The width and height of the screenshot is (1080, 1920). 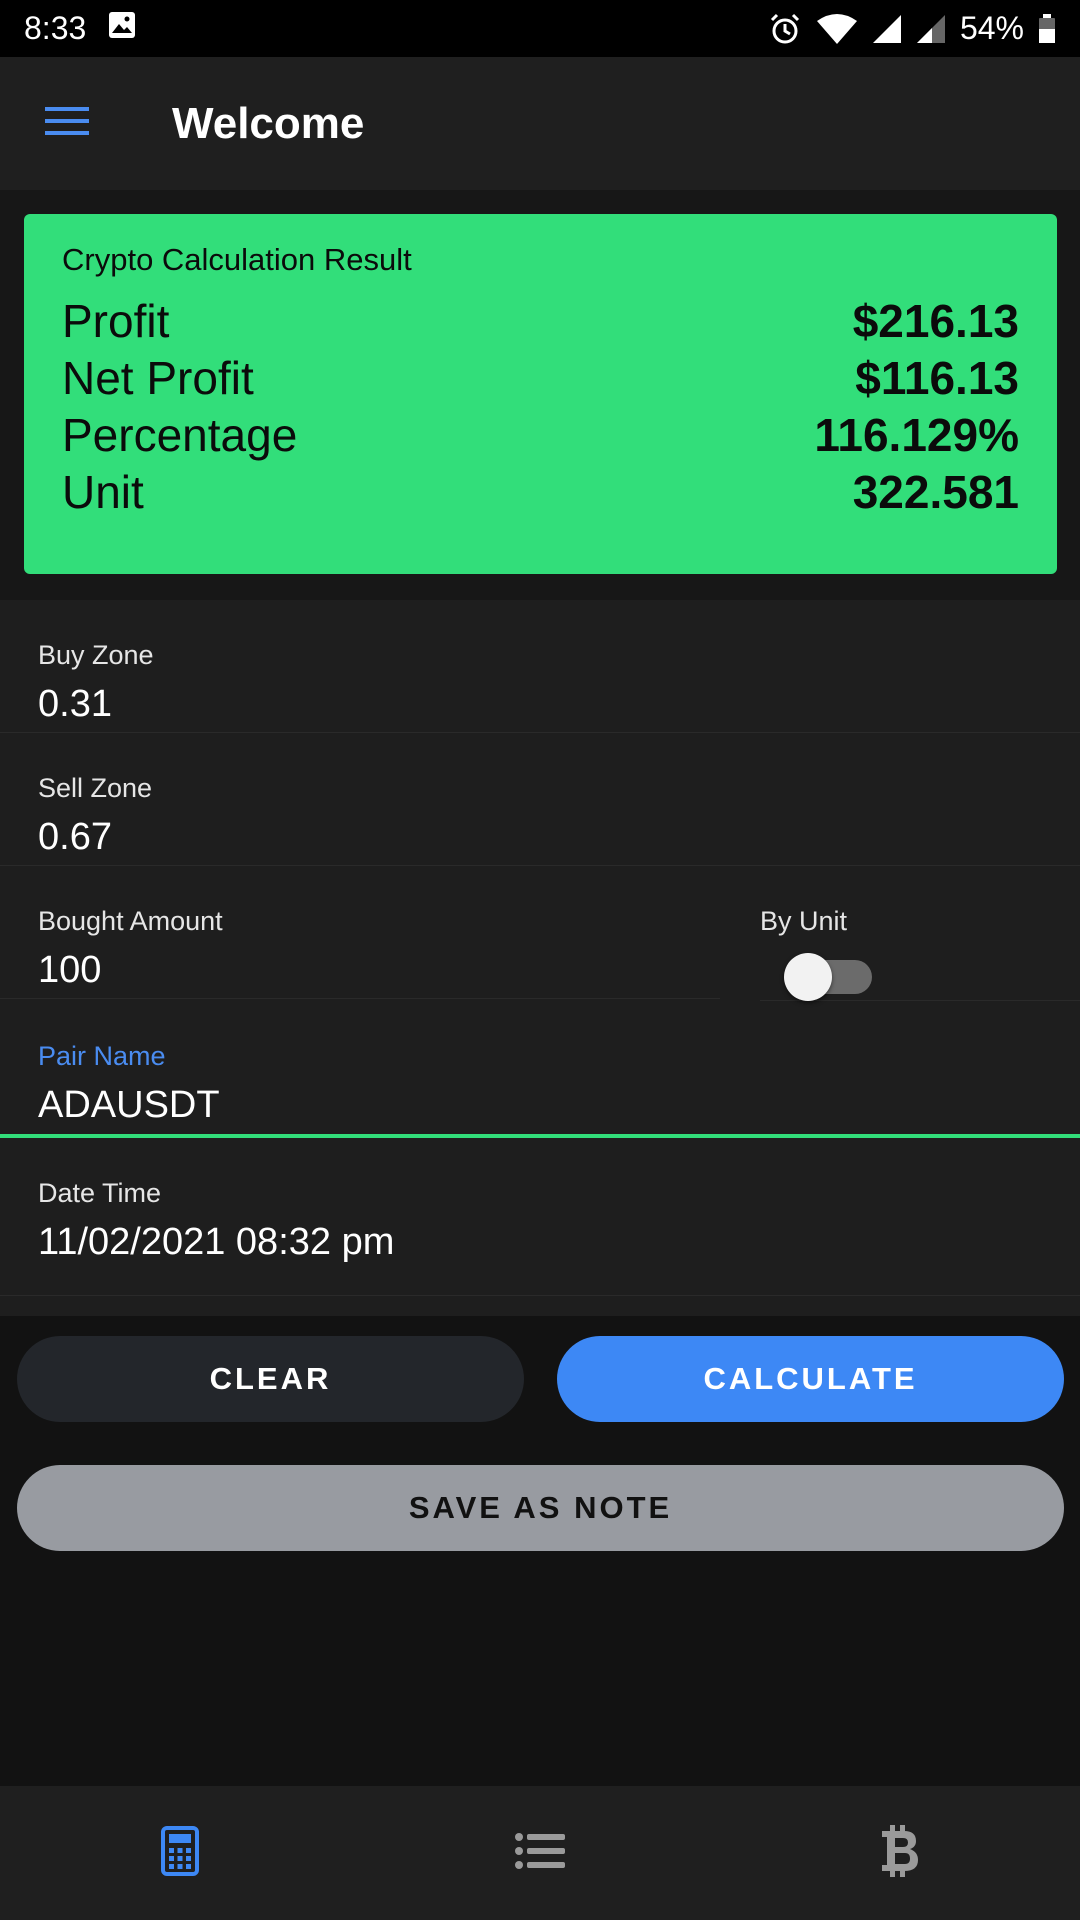 I want to click on bottom-nav, so click(x=540, y=1853).